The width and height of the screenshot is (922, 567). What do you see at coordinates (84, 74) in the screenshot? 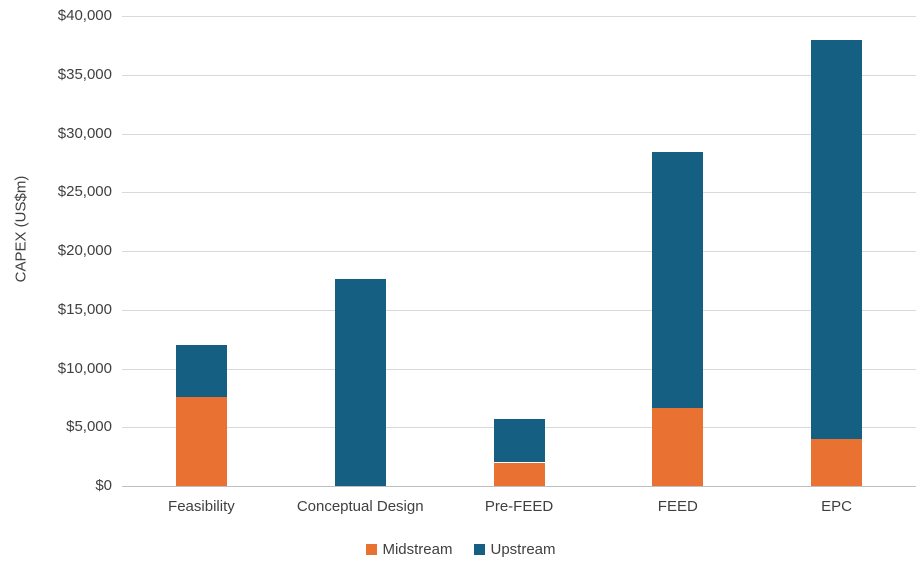
I see `y-tick-label: $35,000` at bounding box center [84, 74].